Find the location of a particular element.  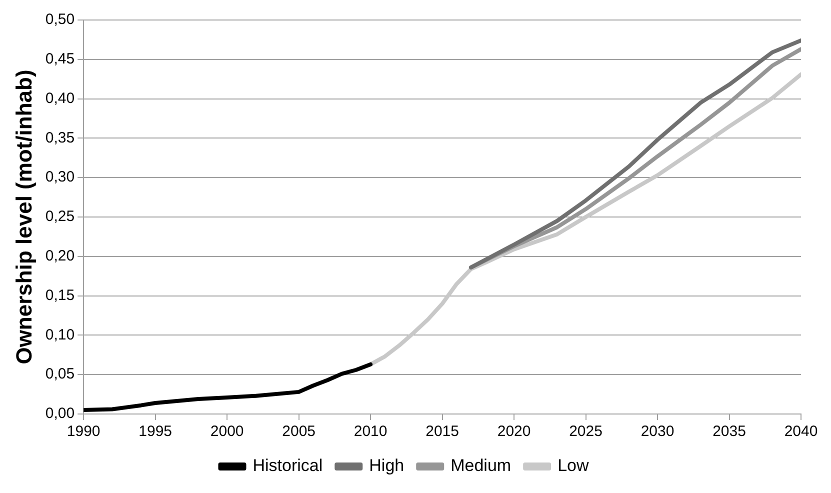

x-tick-label: 2040 is located at coordinates (801, 431).